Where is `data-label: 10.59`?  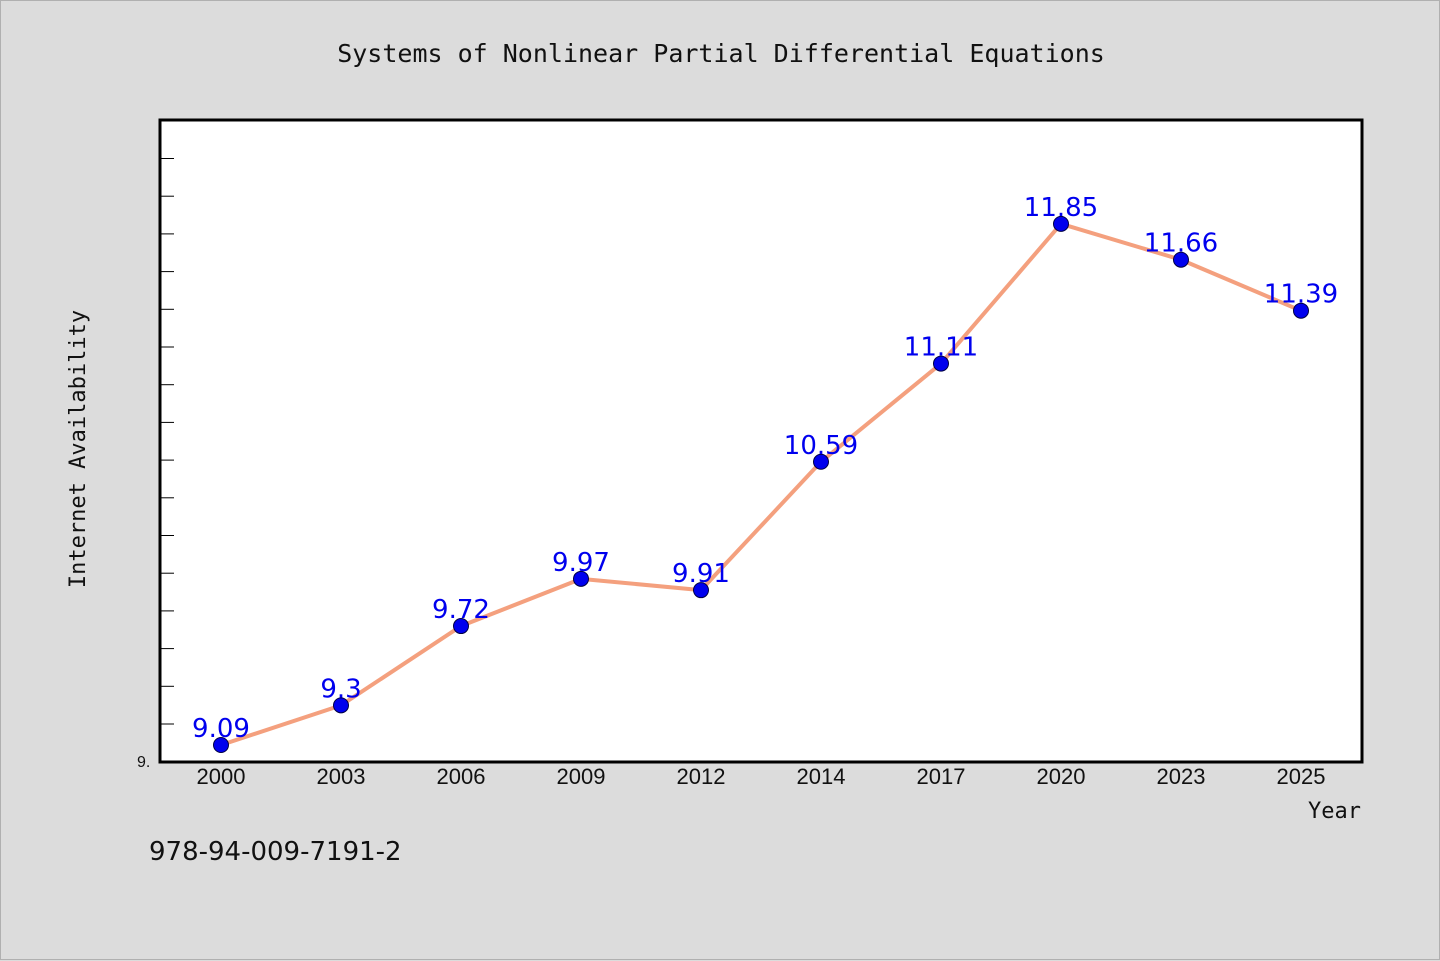 data-label: 10.59 is located at coordinates (821, 446).